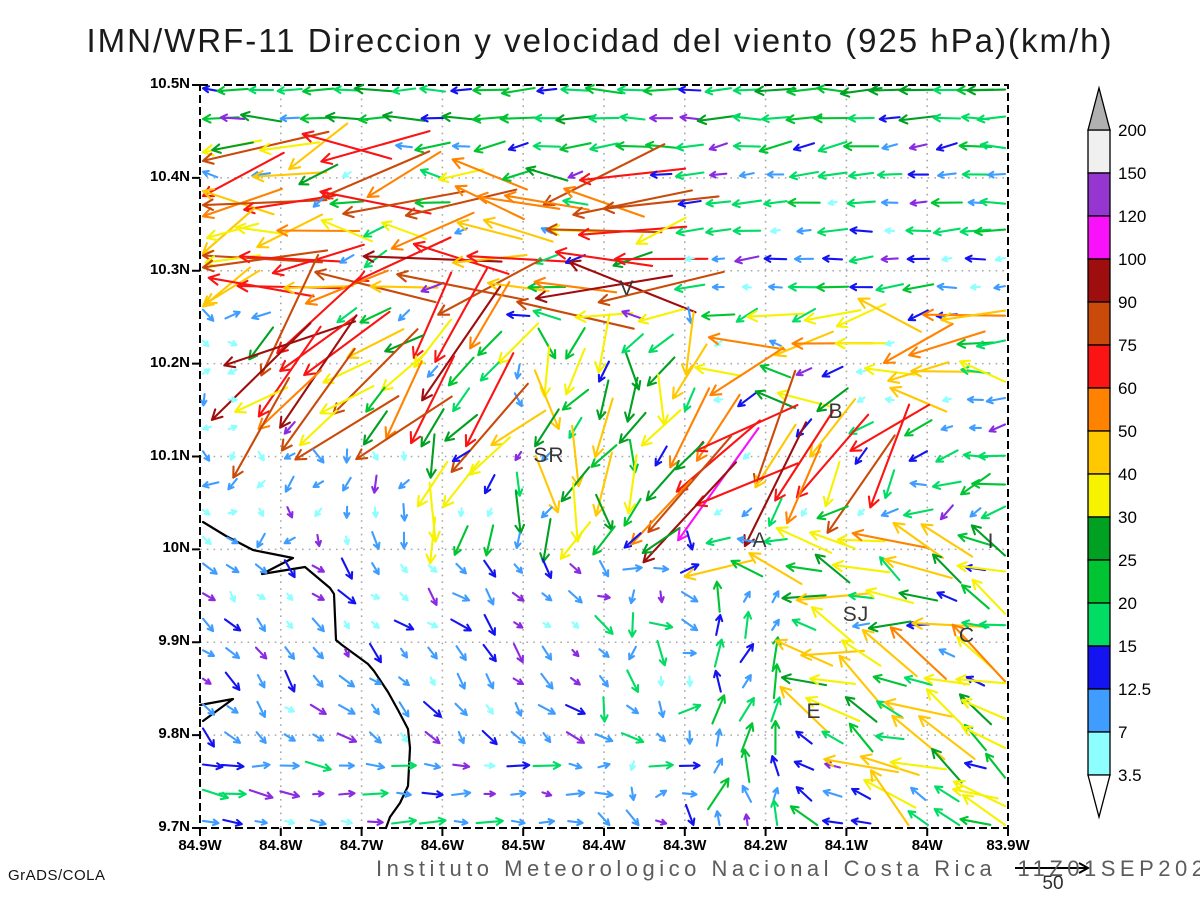  What do you see at coordinates (627, 288) in the screenshot?
I see `city-label-V: V` at bounding box center [627, 288].